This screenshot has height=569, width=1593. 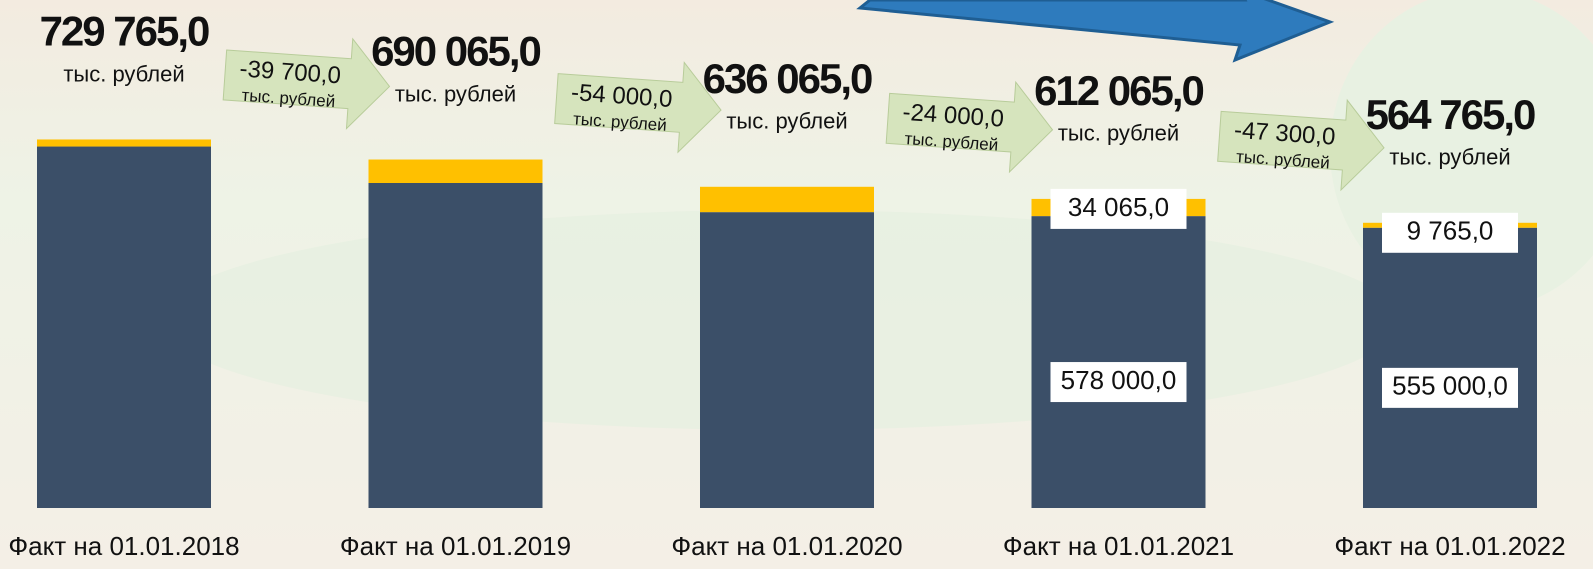 What do you see at coordinates (786, 546) in the screenshot?
I see `x-tick-label: Факт на 01.01.2020` at bounding box center [786, 546].